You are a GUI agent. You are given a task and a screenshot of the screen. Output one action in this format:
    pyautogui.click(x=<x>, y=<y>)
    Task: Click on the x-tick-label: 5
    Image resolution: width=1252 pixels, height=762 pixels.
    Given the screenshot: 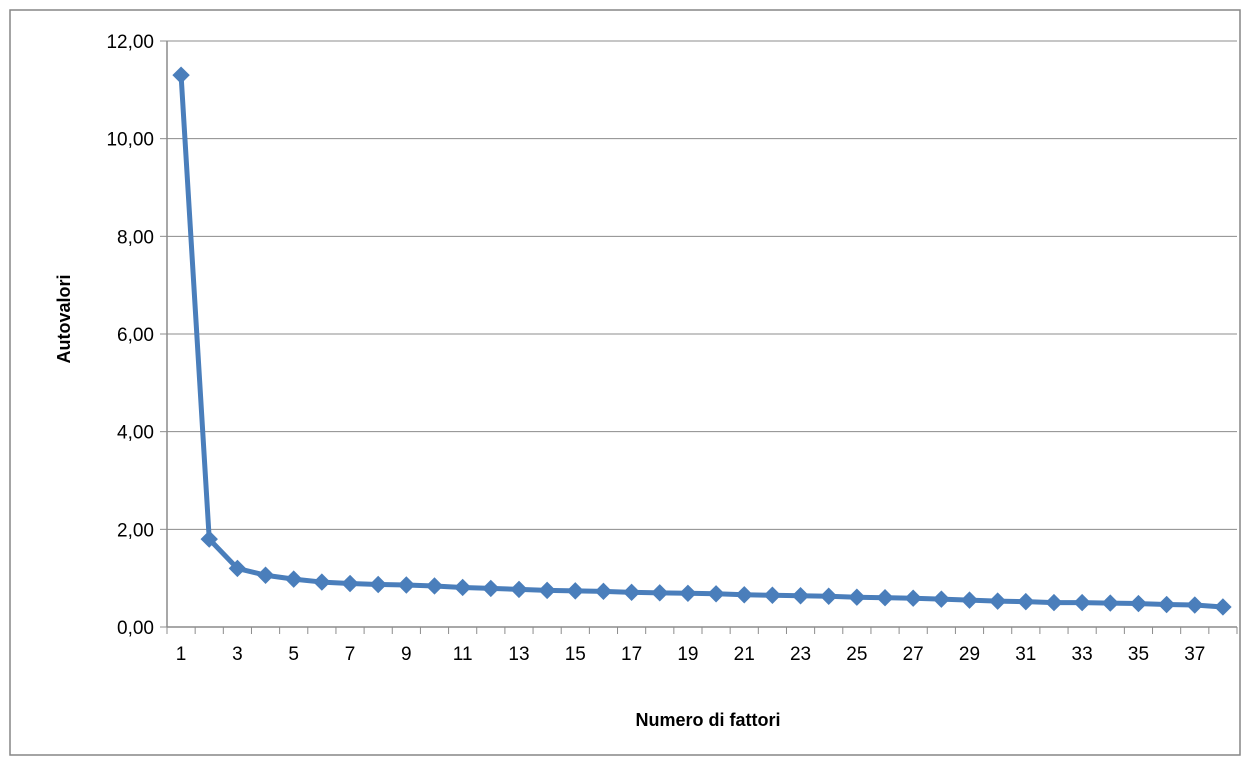 What is the action you would take?
    pyautogui.click(x=293, y=654)
    